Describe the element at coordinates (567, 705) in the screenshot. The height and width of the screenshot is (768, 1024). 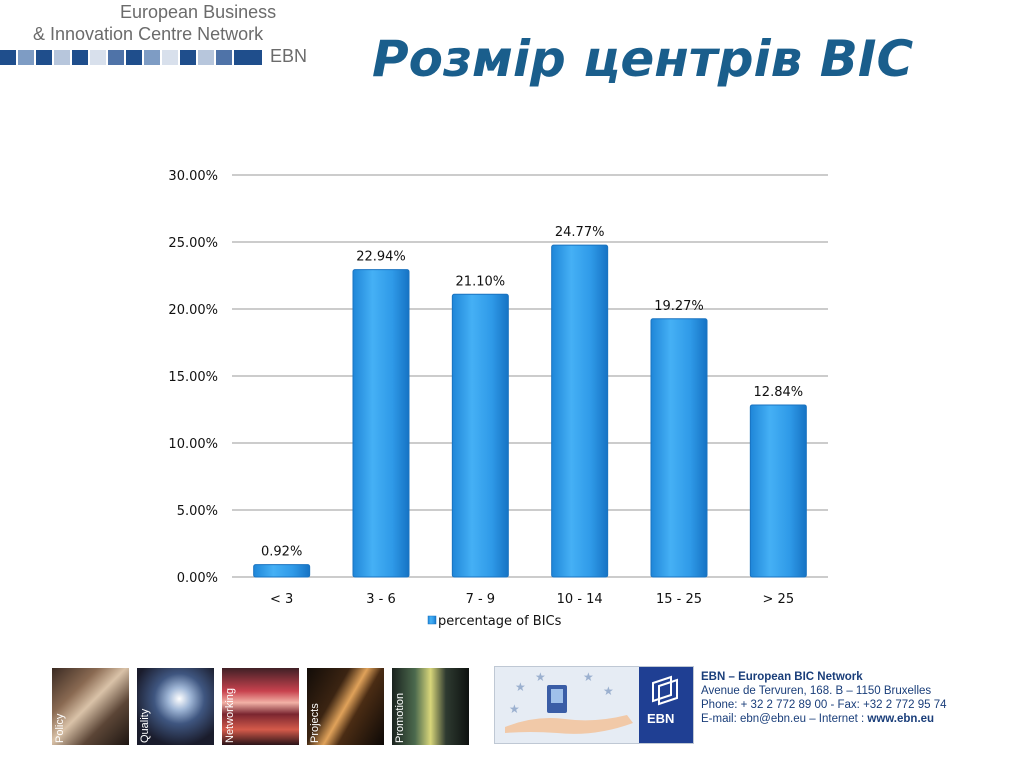
I see `hand-stars-image: ★ ★ ★ ★ ★` at that location.